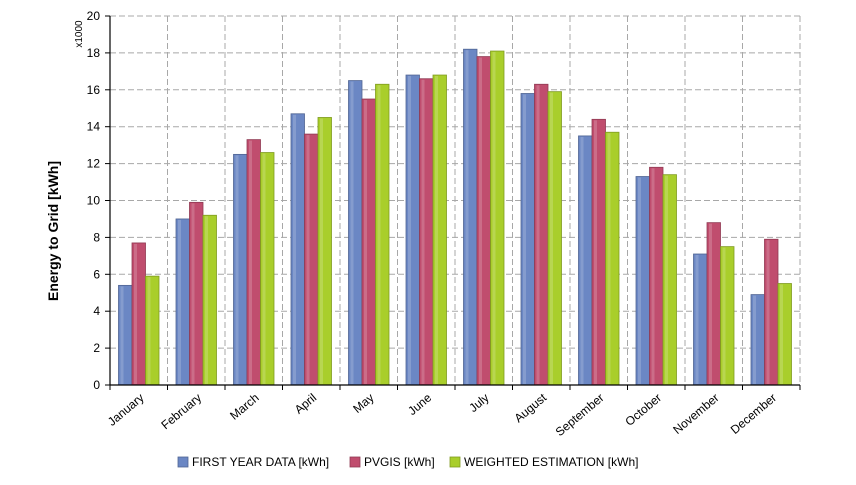  Describe the element at coordinates (244, 407) in the screenshot. I see `x-tick-label: March` at that location.